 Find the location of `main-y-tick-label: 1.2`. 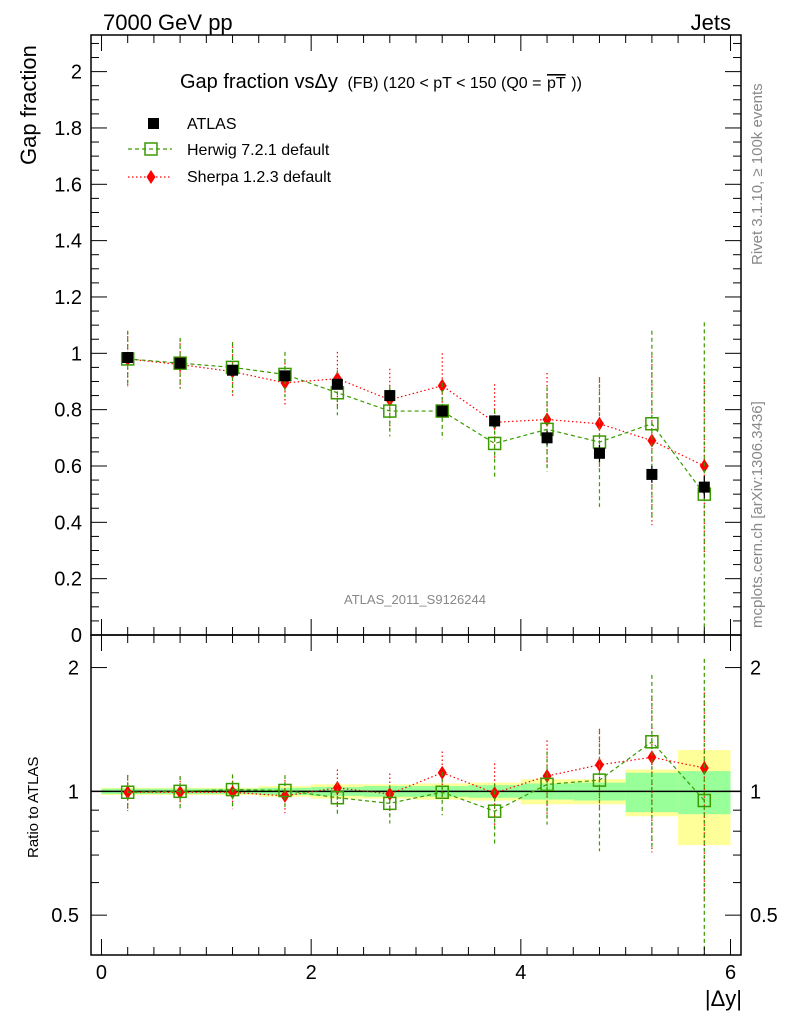

main-y-tick-label: 1.2 is located at coordinates (68, 298).